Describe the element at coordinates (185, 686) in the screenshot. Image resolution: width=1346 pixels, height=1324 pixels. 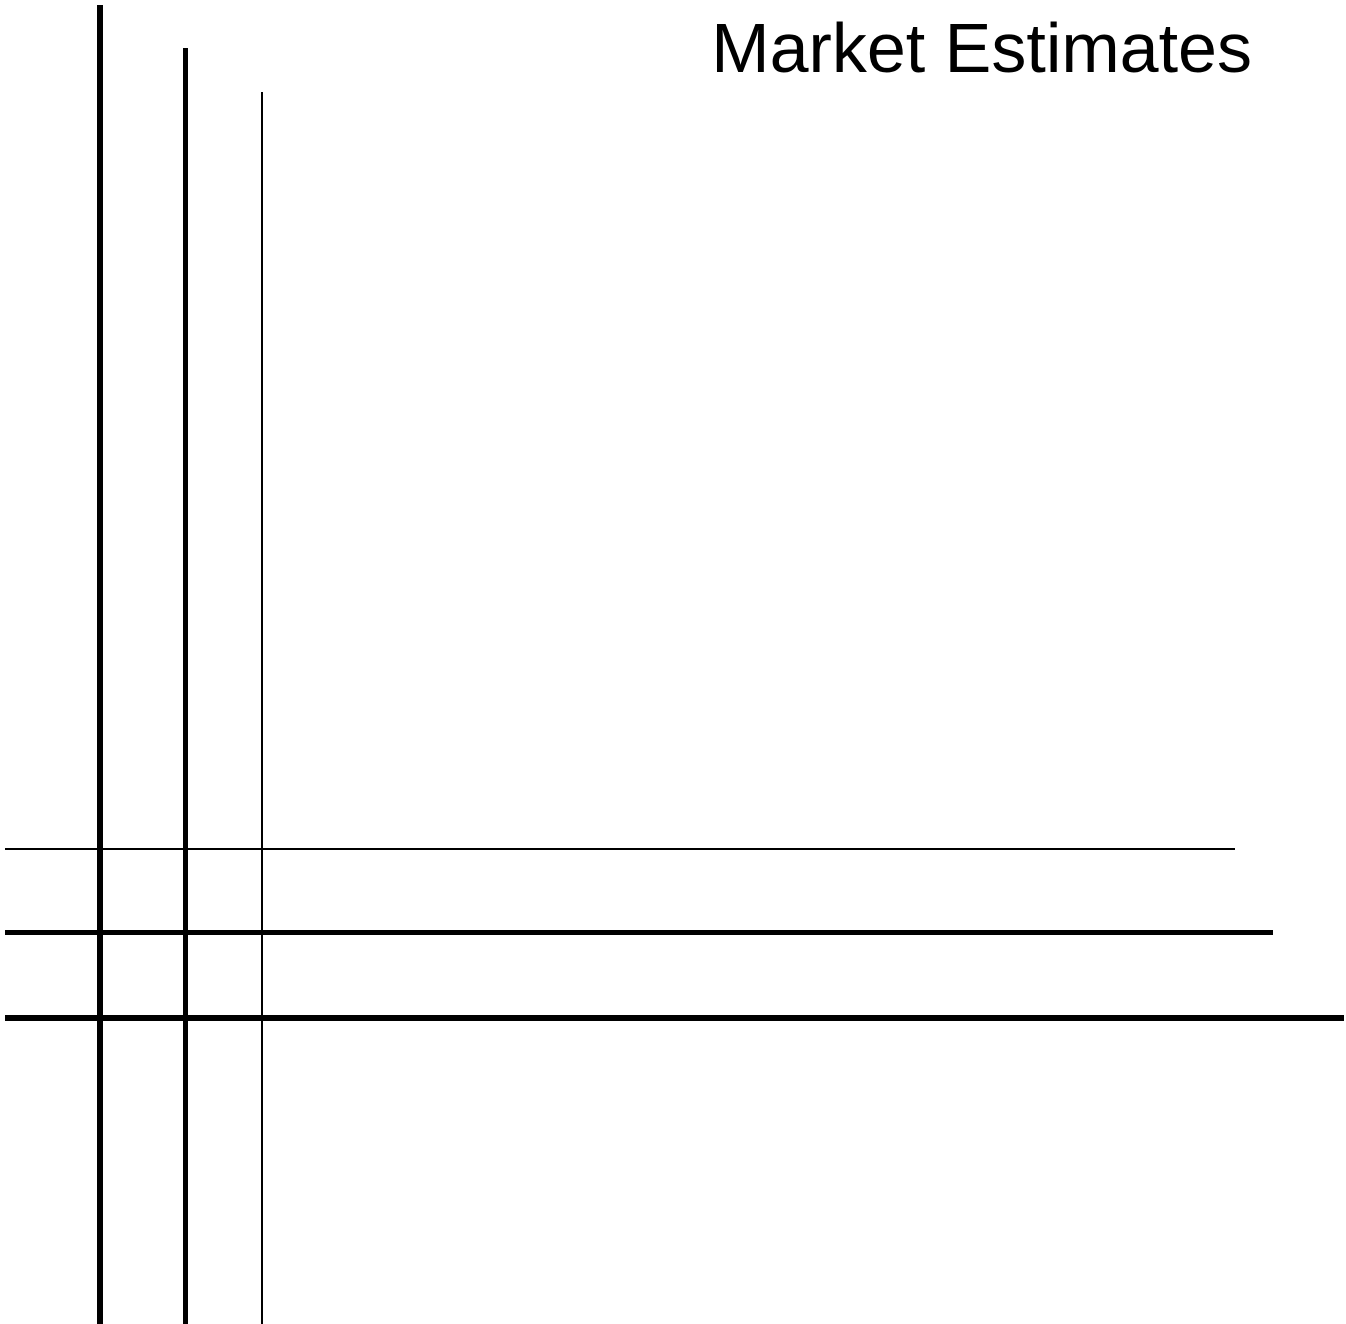
I see `vertical-line-medium` at that location.